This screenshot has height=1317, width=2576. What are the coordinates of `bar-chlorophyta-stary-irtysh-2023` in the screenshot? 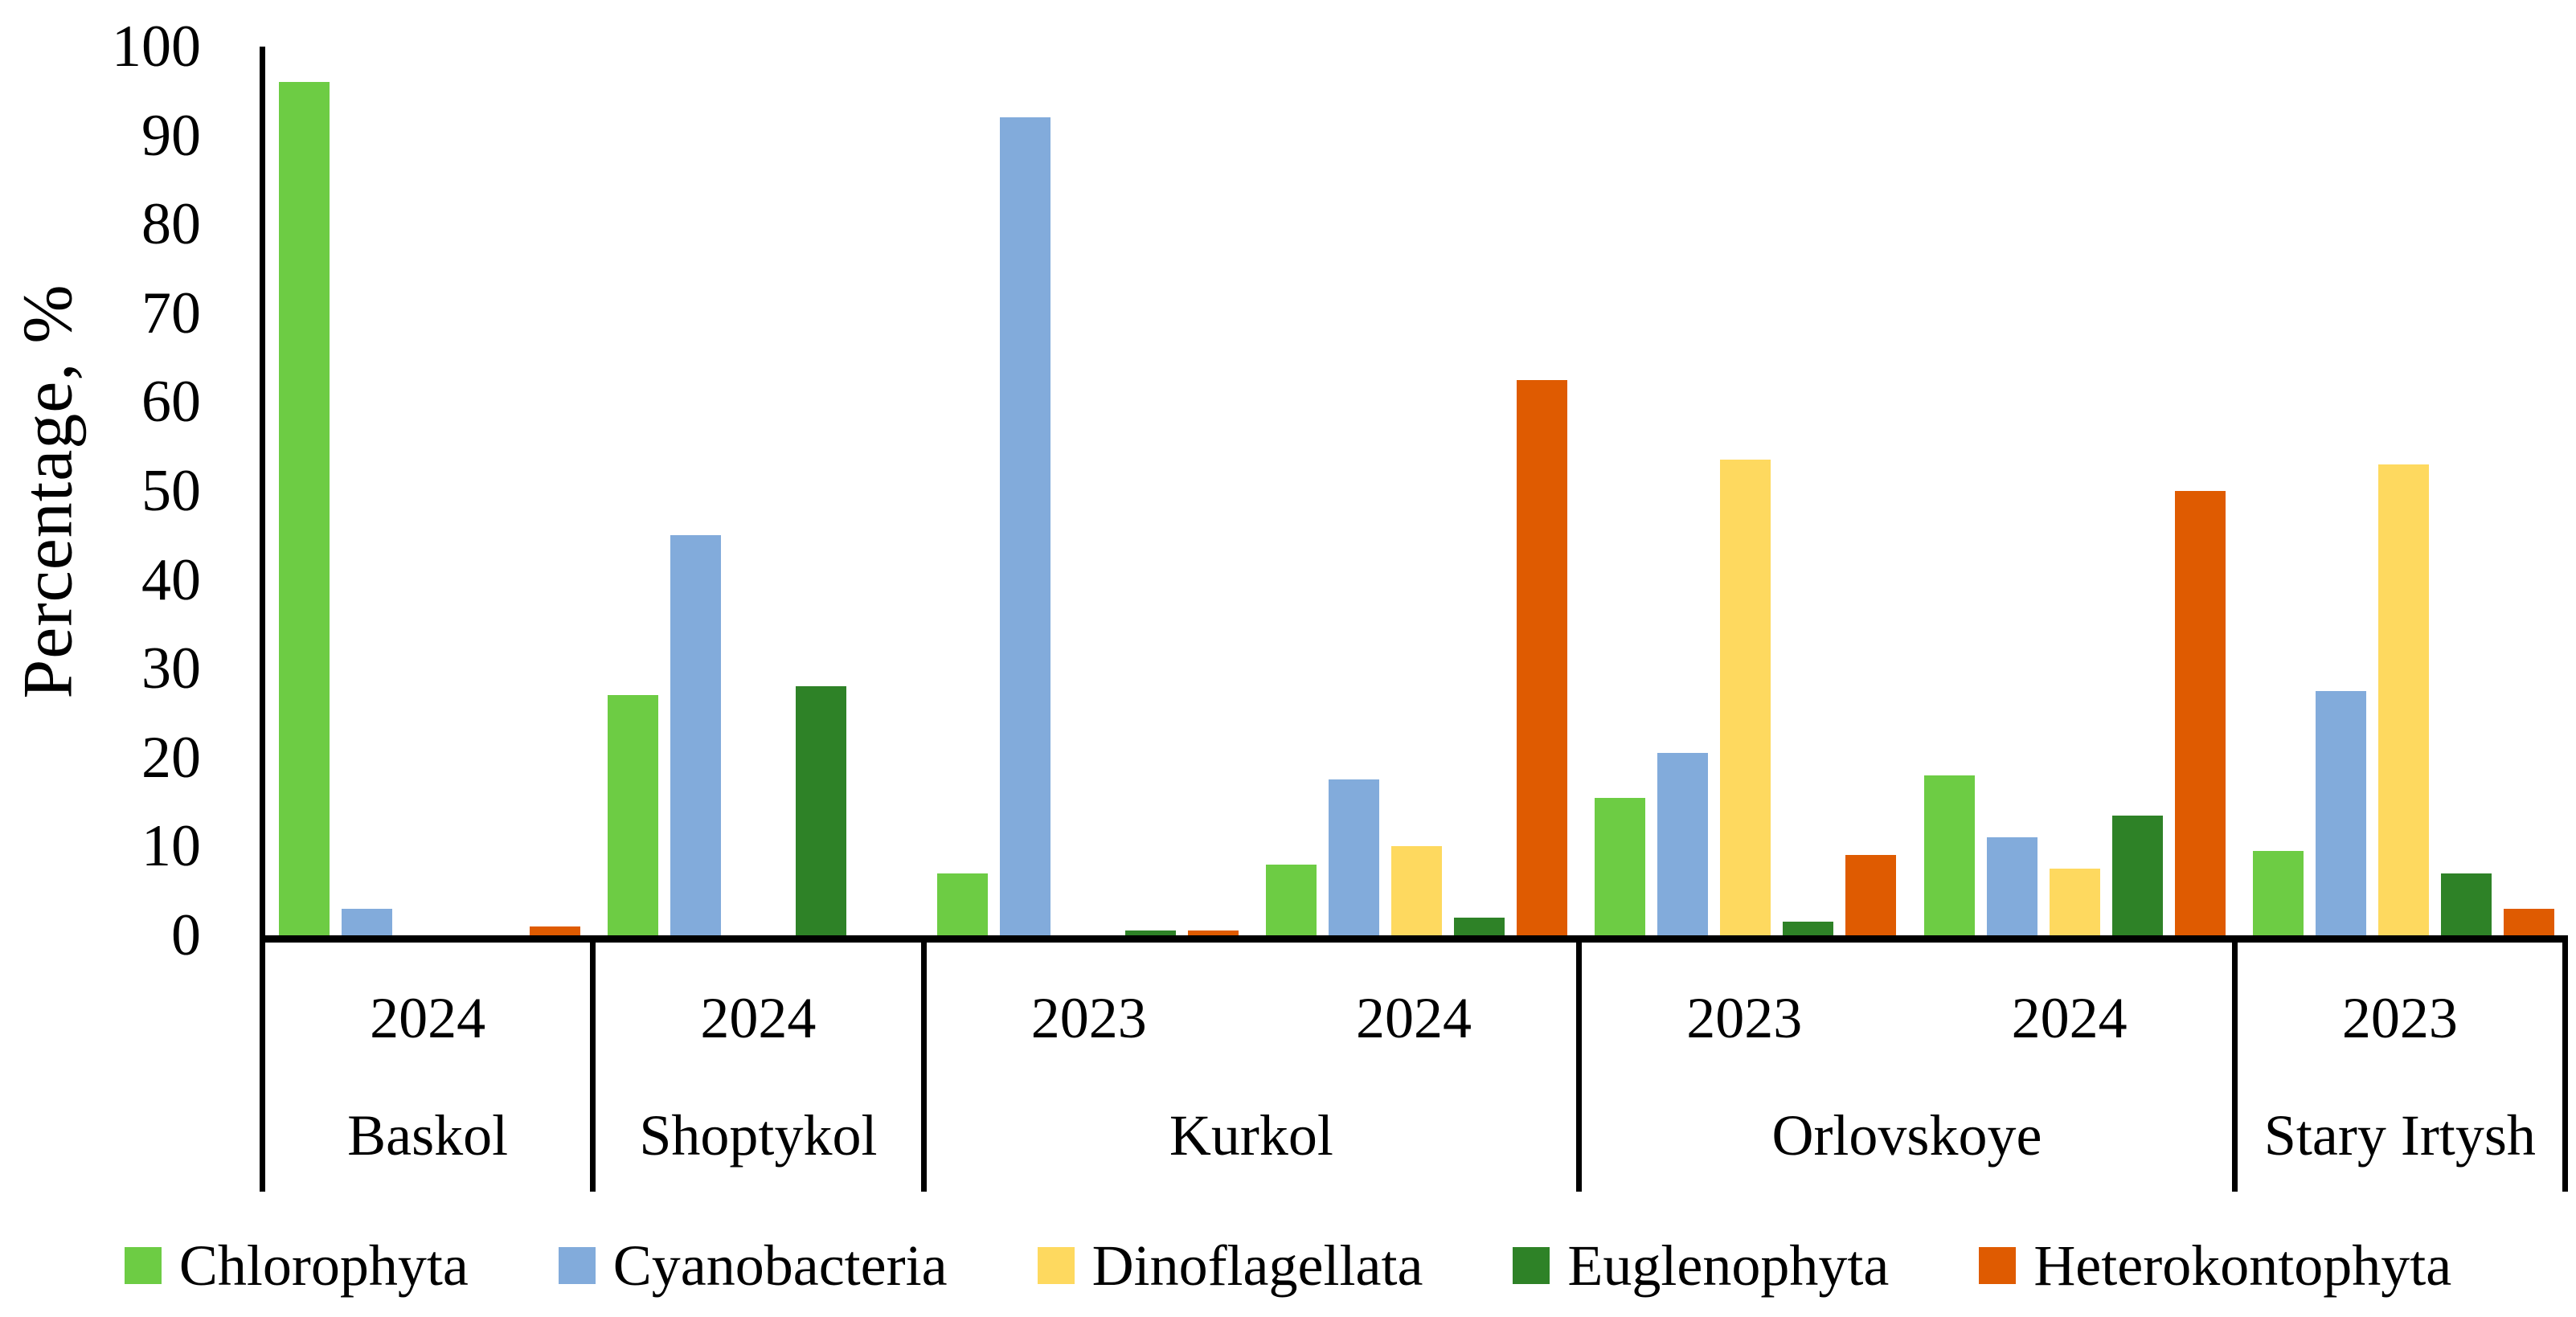 It's located at (2278, 892).